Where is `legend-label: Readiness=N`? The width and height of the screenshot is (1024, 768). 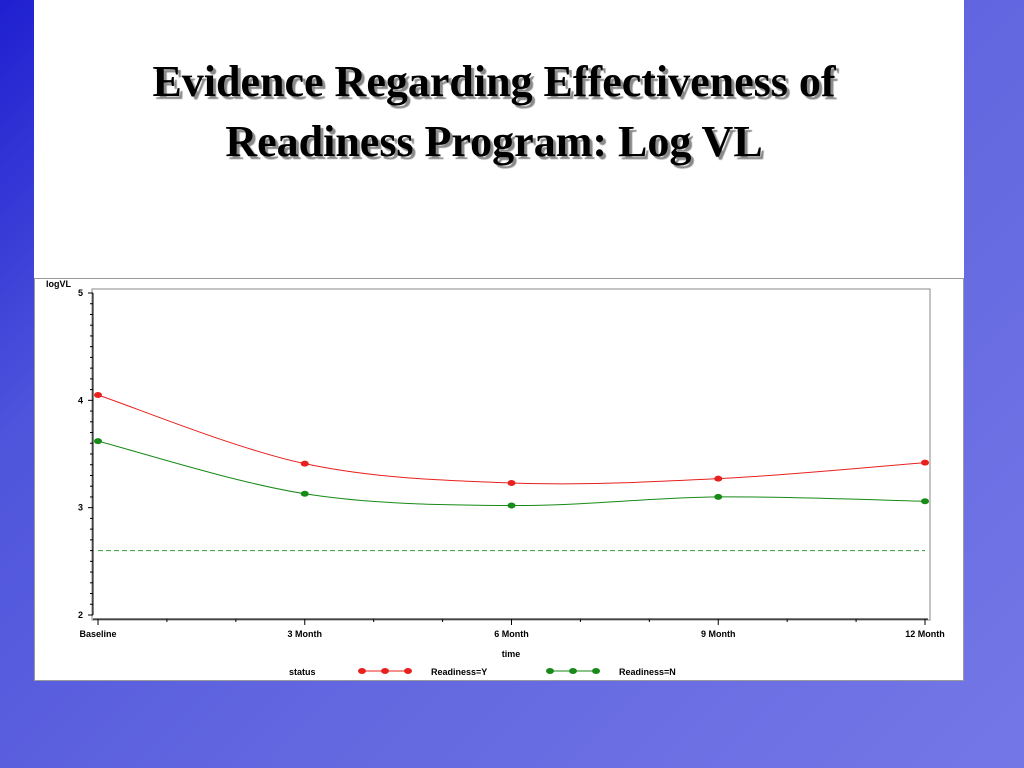
legend-label: Readiness=N is located at coordinates (647, 672).